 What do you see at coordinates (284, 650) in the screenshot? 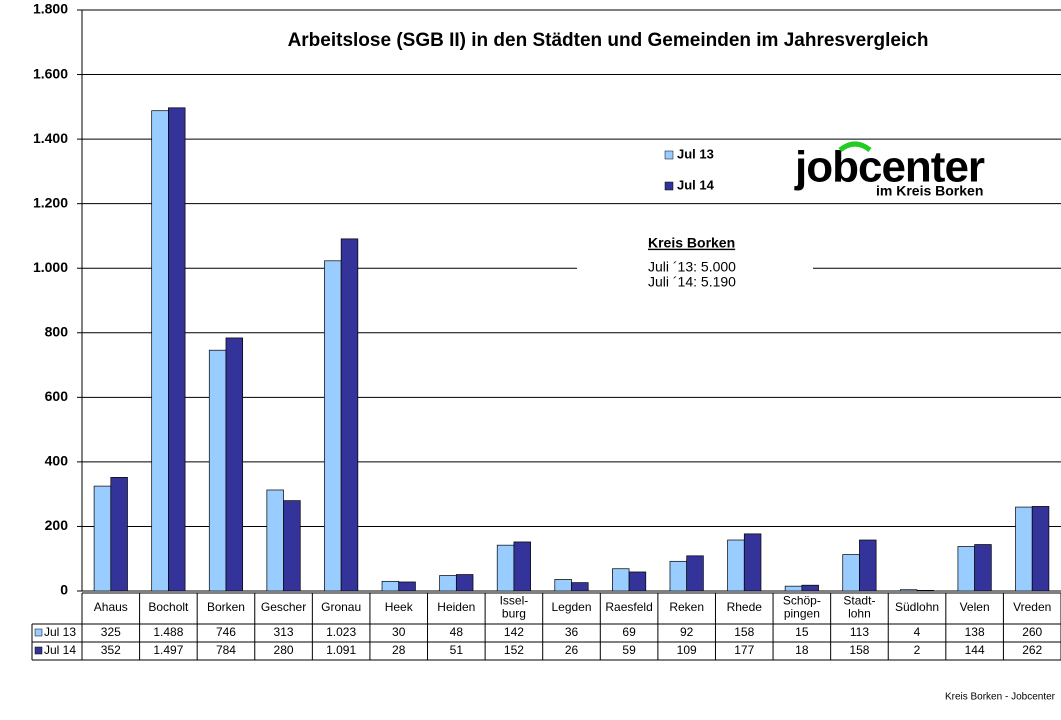
I see `data-label: 280` at bounding box center [284, 650].